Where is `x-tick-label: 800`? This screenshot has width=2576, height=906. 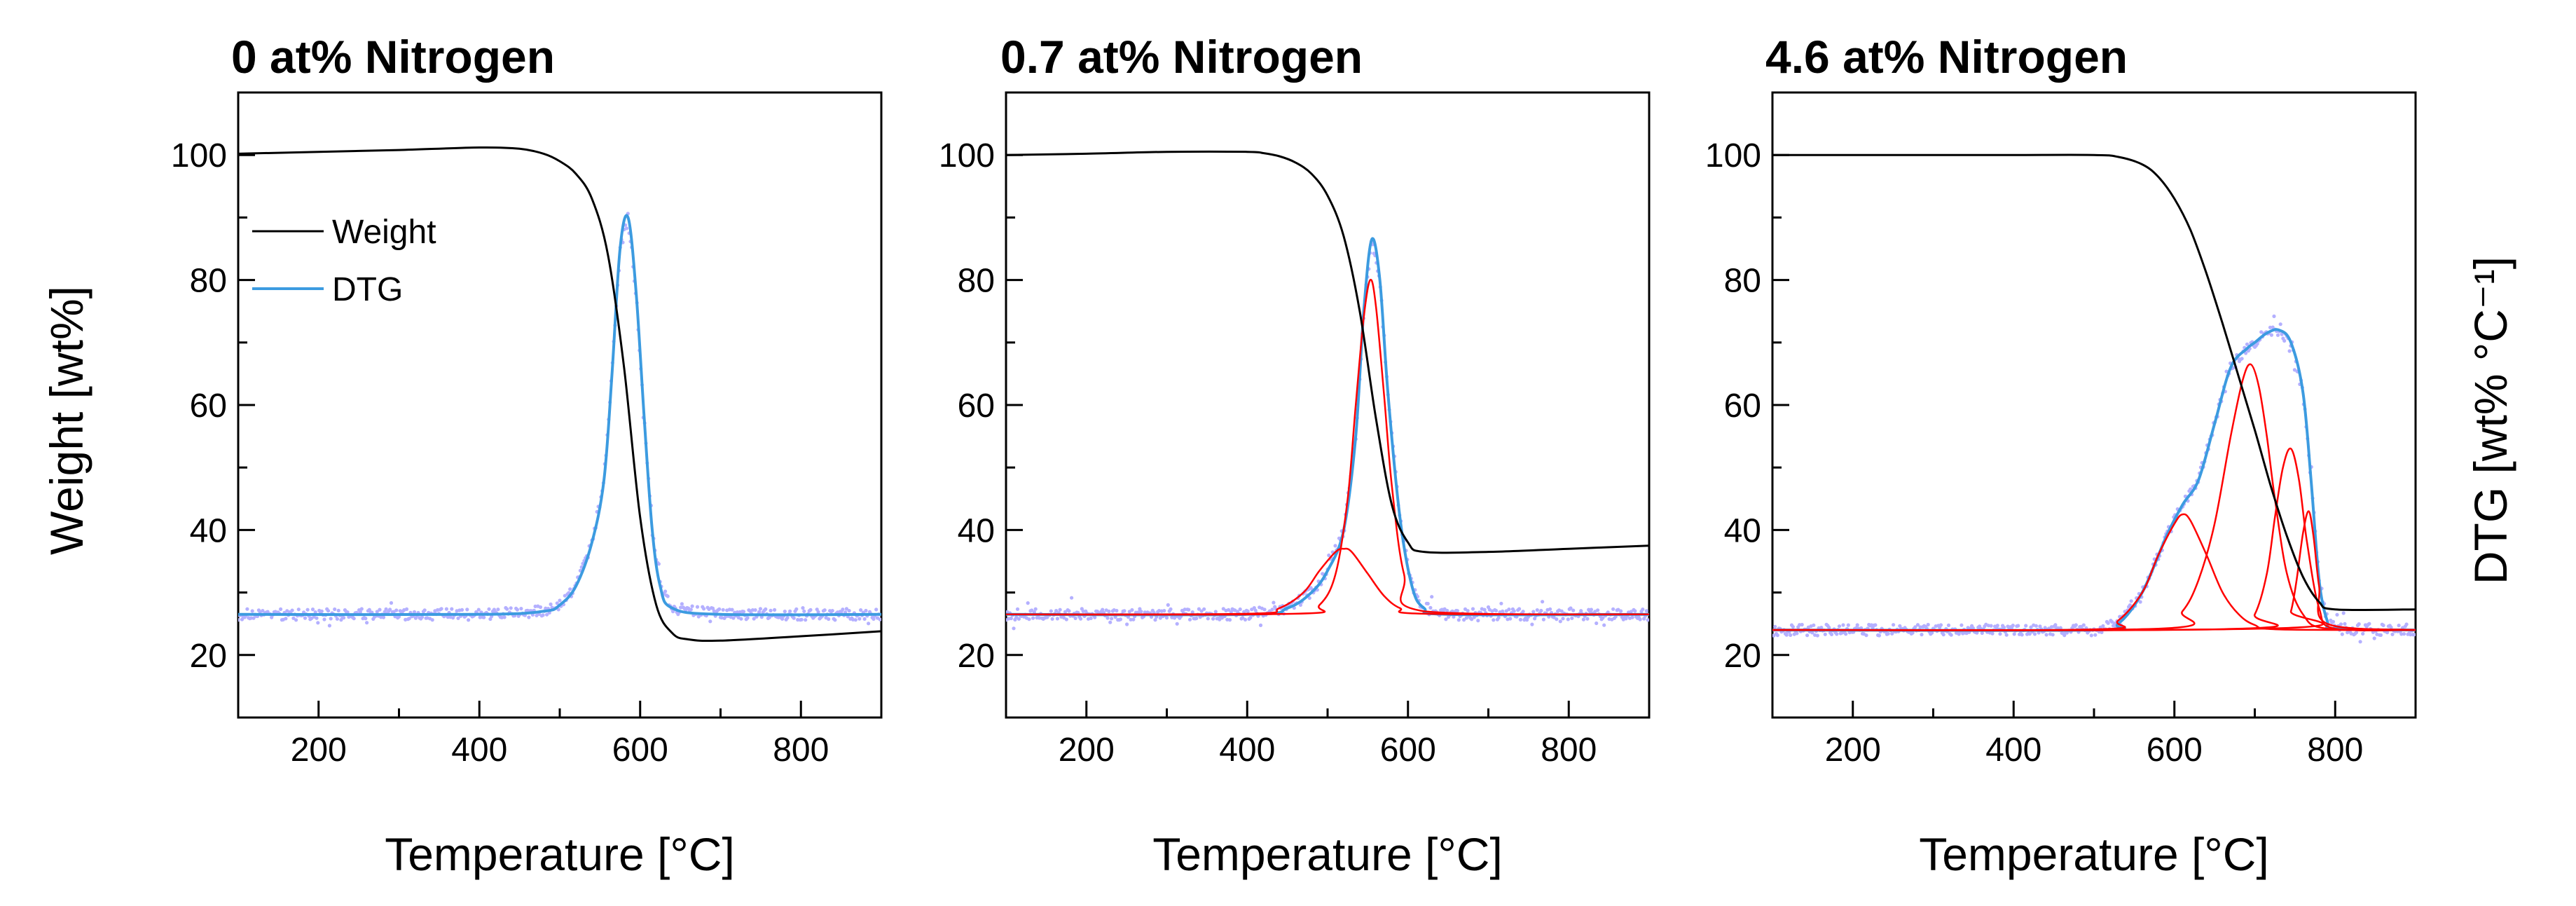
x-tick-label: 800 is located at coordinates (801, 751).